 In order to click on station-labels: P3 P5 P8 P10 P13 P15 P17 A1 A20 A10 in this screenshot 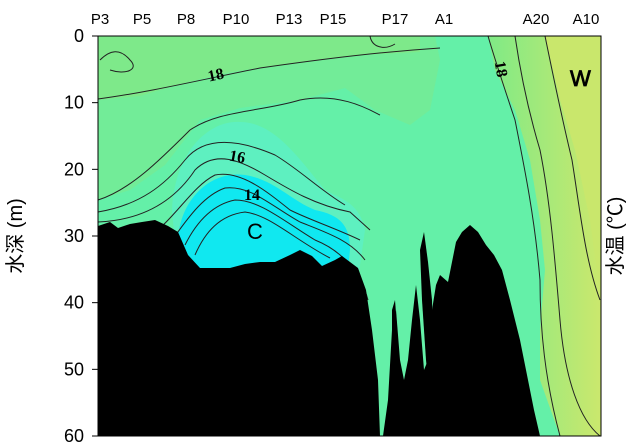, I will do `click(345, 19)`.